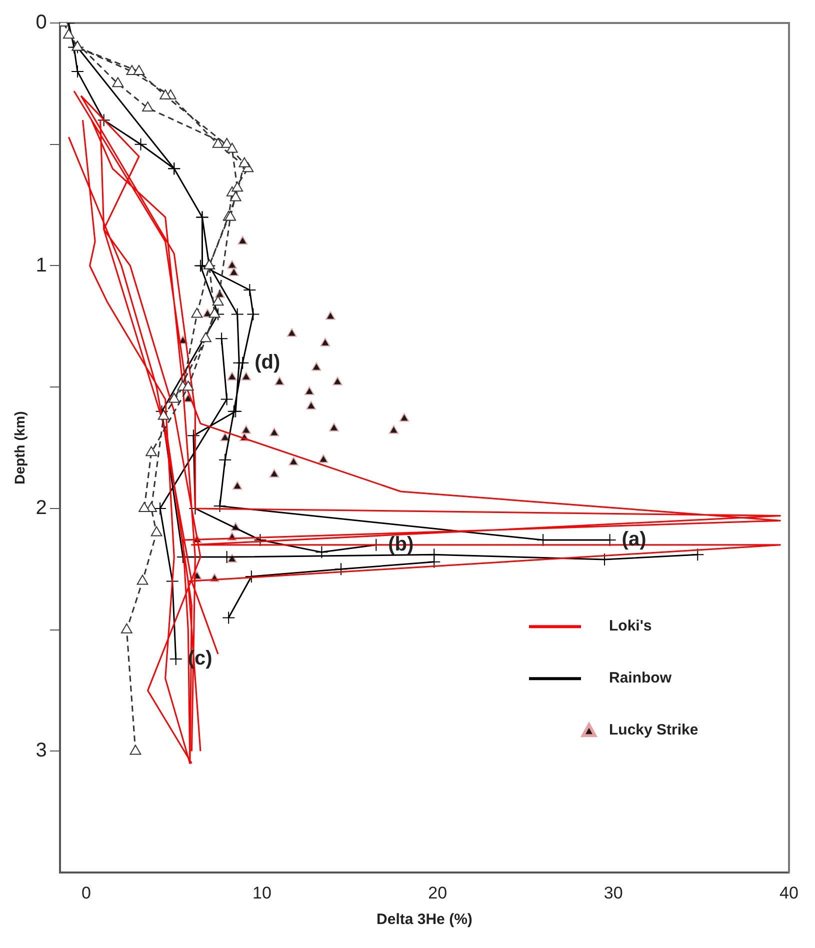 The height and width of the screenshot is (948, 815). What do you see at coordinates (87, 892) in the screenshot?
I see `x-tick-label: 0` at bounding box center [87, 892].